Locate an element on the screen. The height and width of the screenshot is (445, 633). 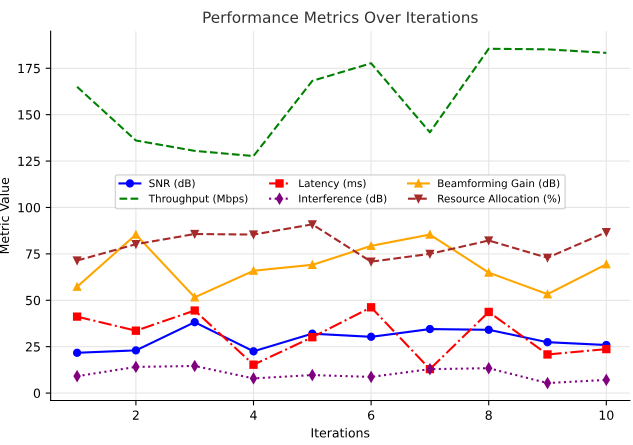
y-tick-label: 150 is located at coordinates (29, 115).